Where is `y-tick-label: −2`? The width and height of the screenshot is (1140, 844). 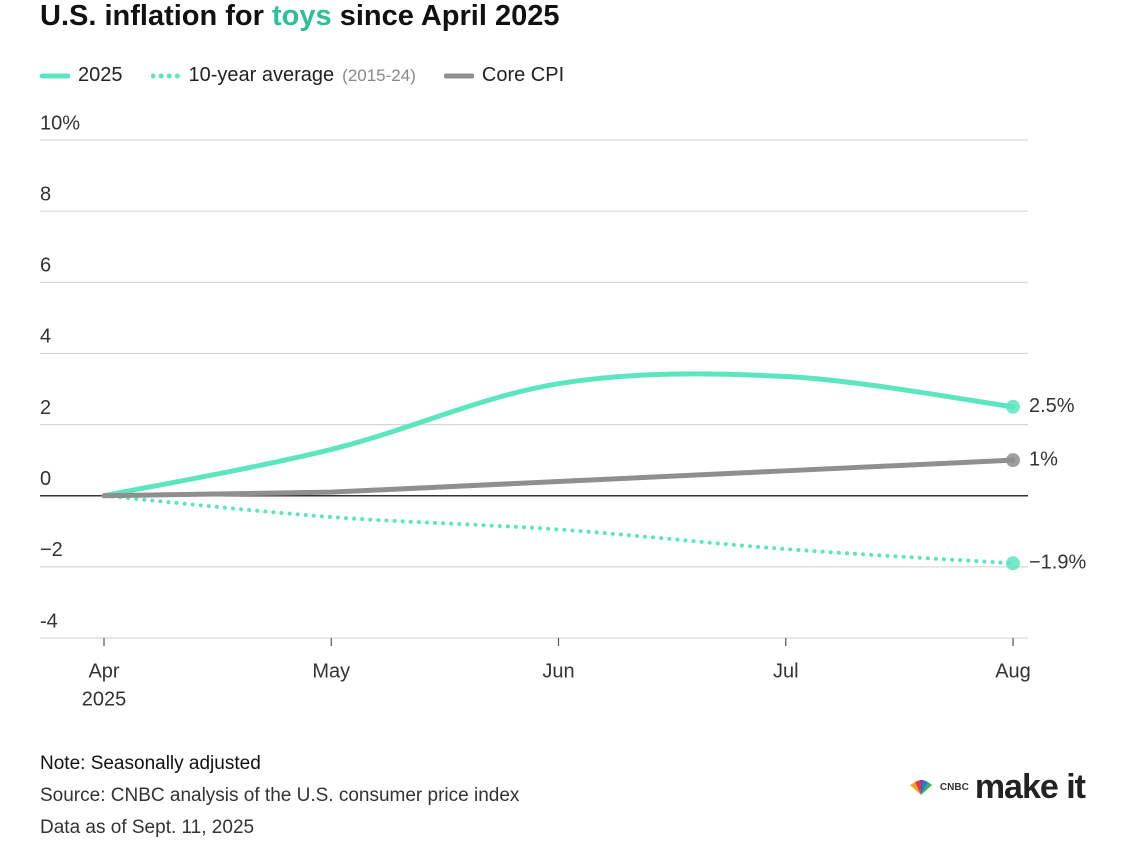 y-tick-label: −2 is located at coordinates (51, 550).